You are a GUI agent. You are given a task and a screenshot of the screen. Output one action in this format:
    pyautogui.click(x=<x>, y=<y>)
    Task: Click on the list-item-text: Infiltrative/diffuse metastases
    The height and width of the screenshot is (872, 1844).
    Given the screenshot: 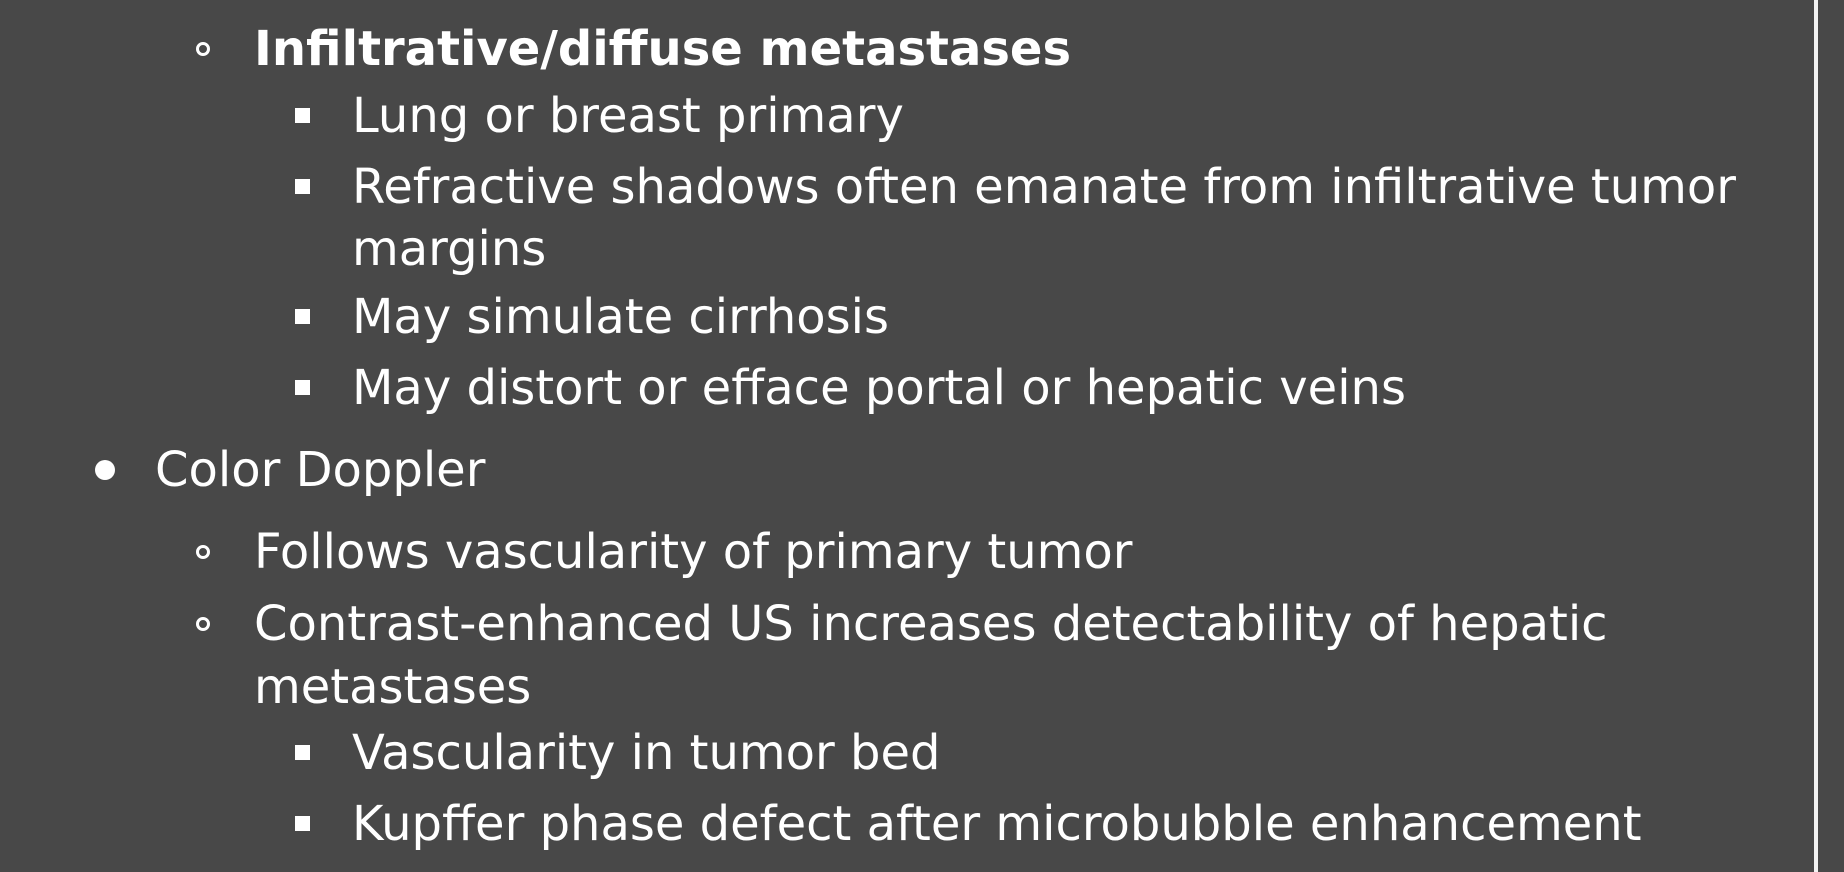 What is the action you would take?
    pyautogui.click(x=663, y=49)
    